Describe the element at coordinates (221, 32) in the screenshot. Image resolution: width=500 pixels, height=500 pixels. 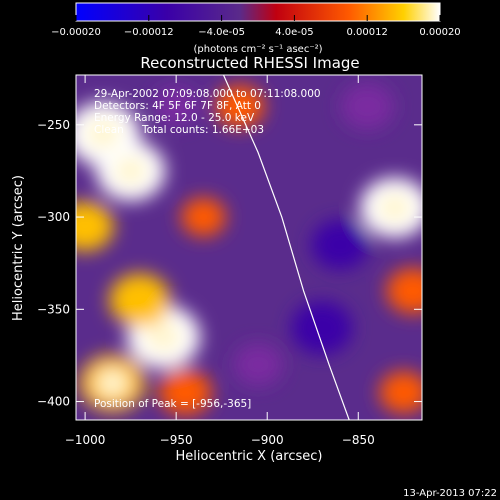
I see `colorbar-tick-label: −4.0e-05` at that location.